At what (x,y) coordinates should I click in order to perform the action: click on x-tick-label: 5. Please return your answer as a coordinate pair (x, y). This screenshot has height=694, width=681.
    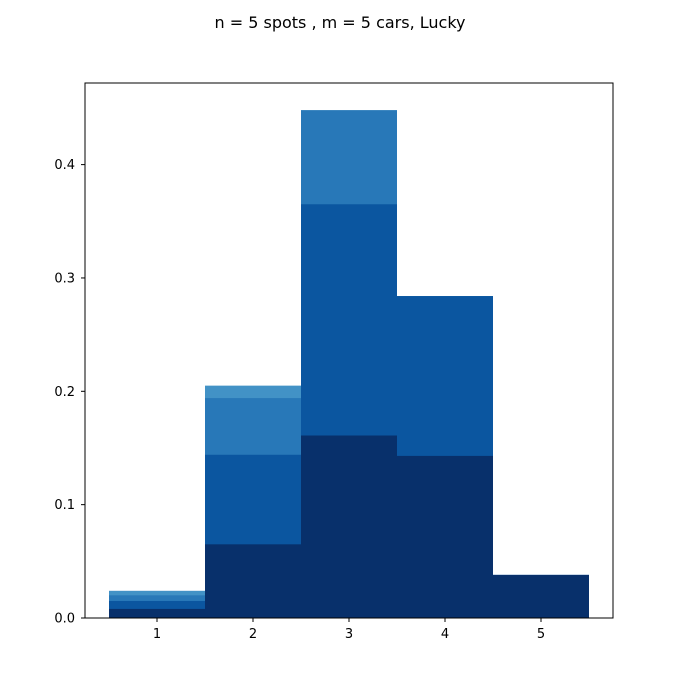
    Looking at the image, I should click on (541, 634).